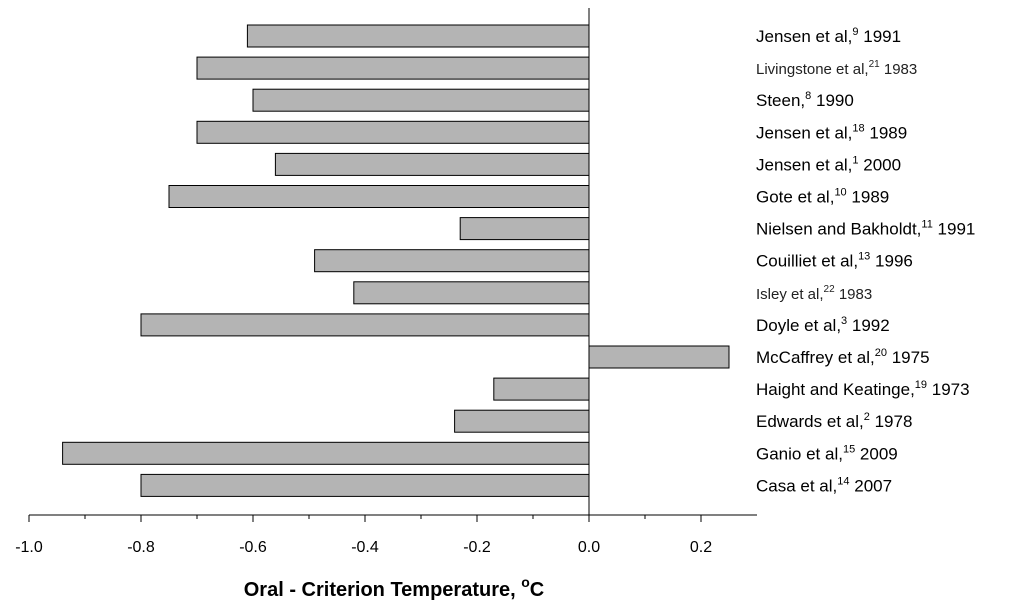 This screenshot has width=1017, height=604. What do you see at coordinates (382, 590) in the screenshot?
I see `x-axis-title-text: Oral - Criterion Temperature,` at bounding box center [382, 590].